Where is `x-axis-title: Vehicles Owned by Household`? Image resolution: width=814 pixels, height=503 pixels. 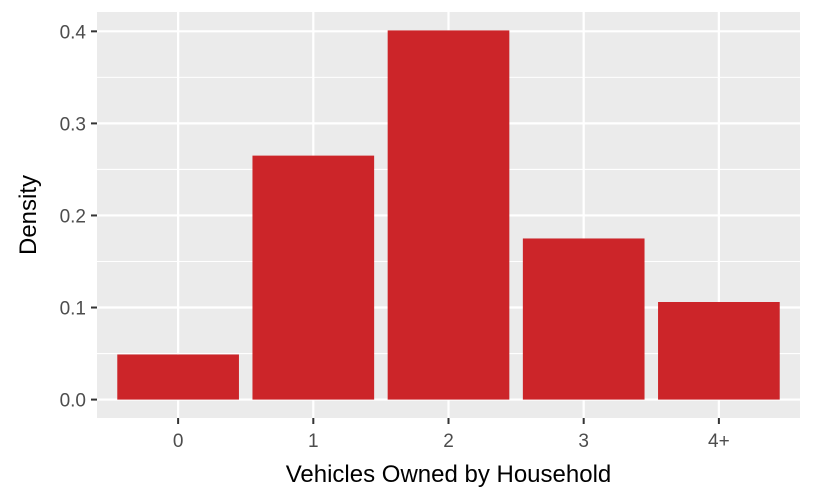 x-axis-title: Vehicles Owned by Household is located at coordinates (449, 474).